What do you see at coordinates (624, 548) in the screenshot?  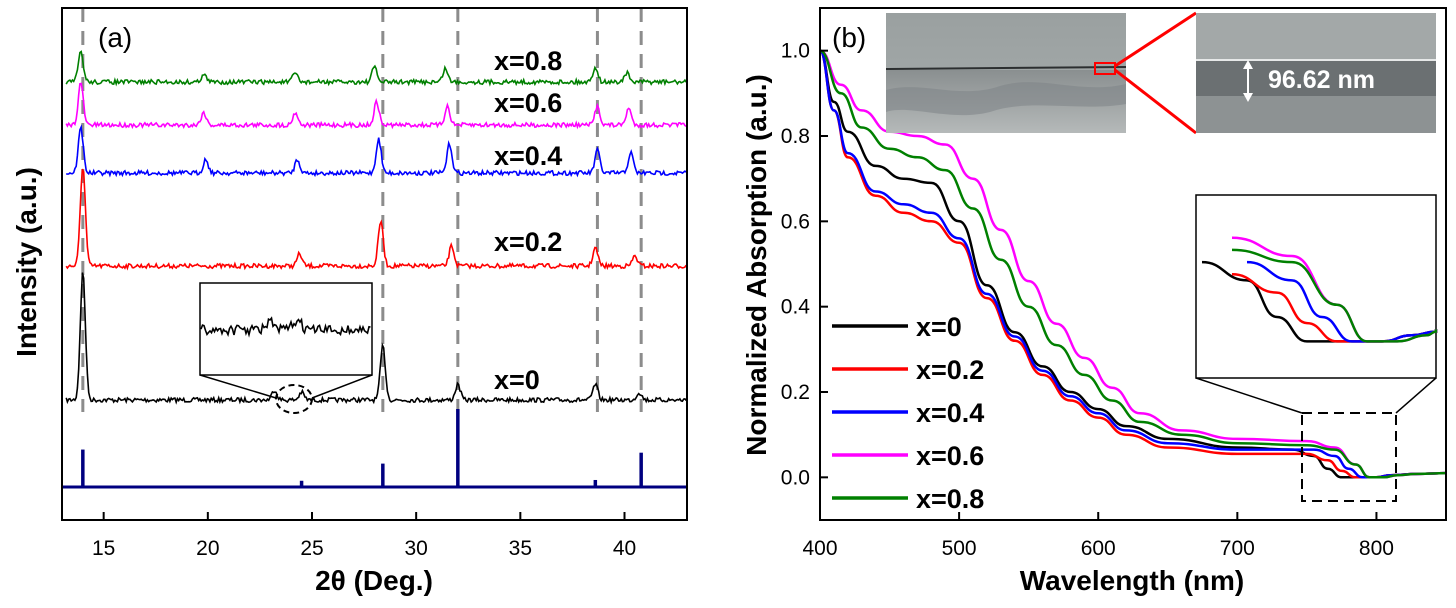 I see `panel-a-x-tick-label-5: 40` at bounding box center [624, 548].